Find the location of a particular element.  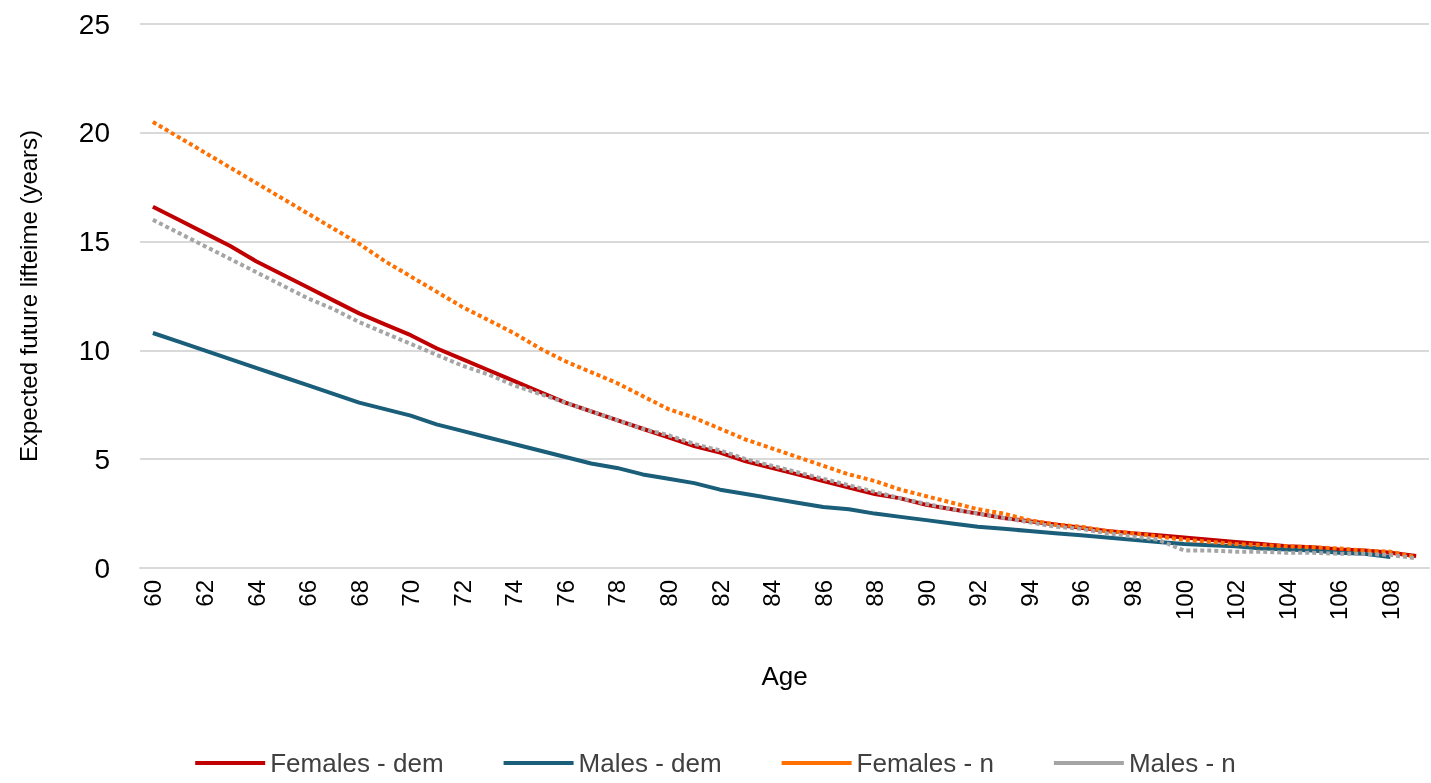

legend-label: Females - dem is located at coordinates (357, 763).